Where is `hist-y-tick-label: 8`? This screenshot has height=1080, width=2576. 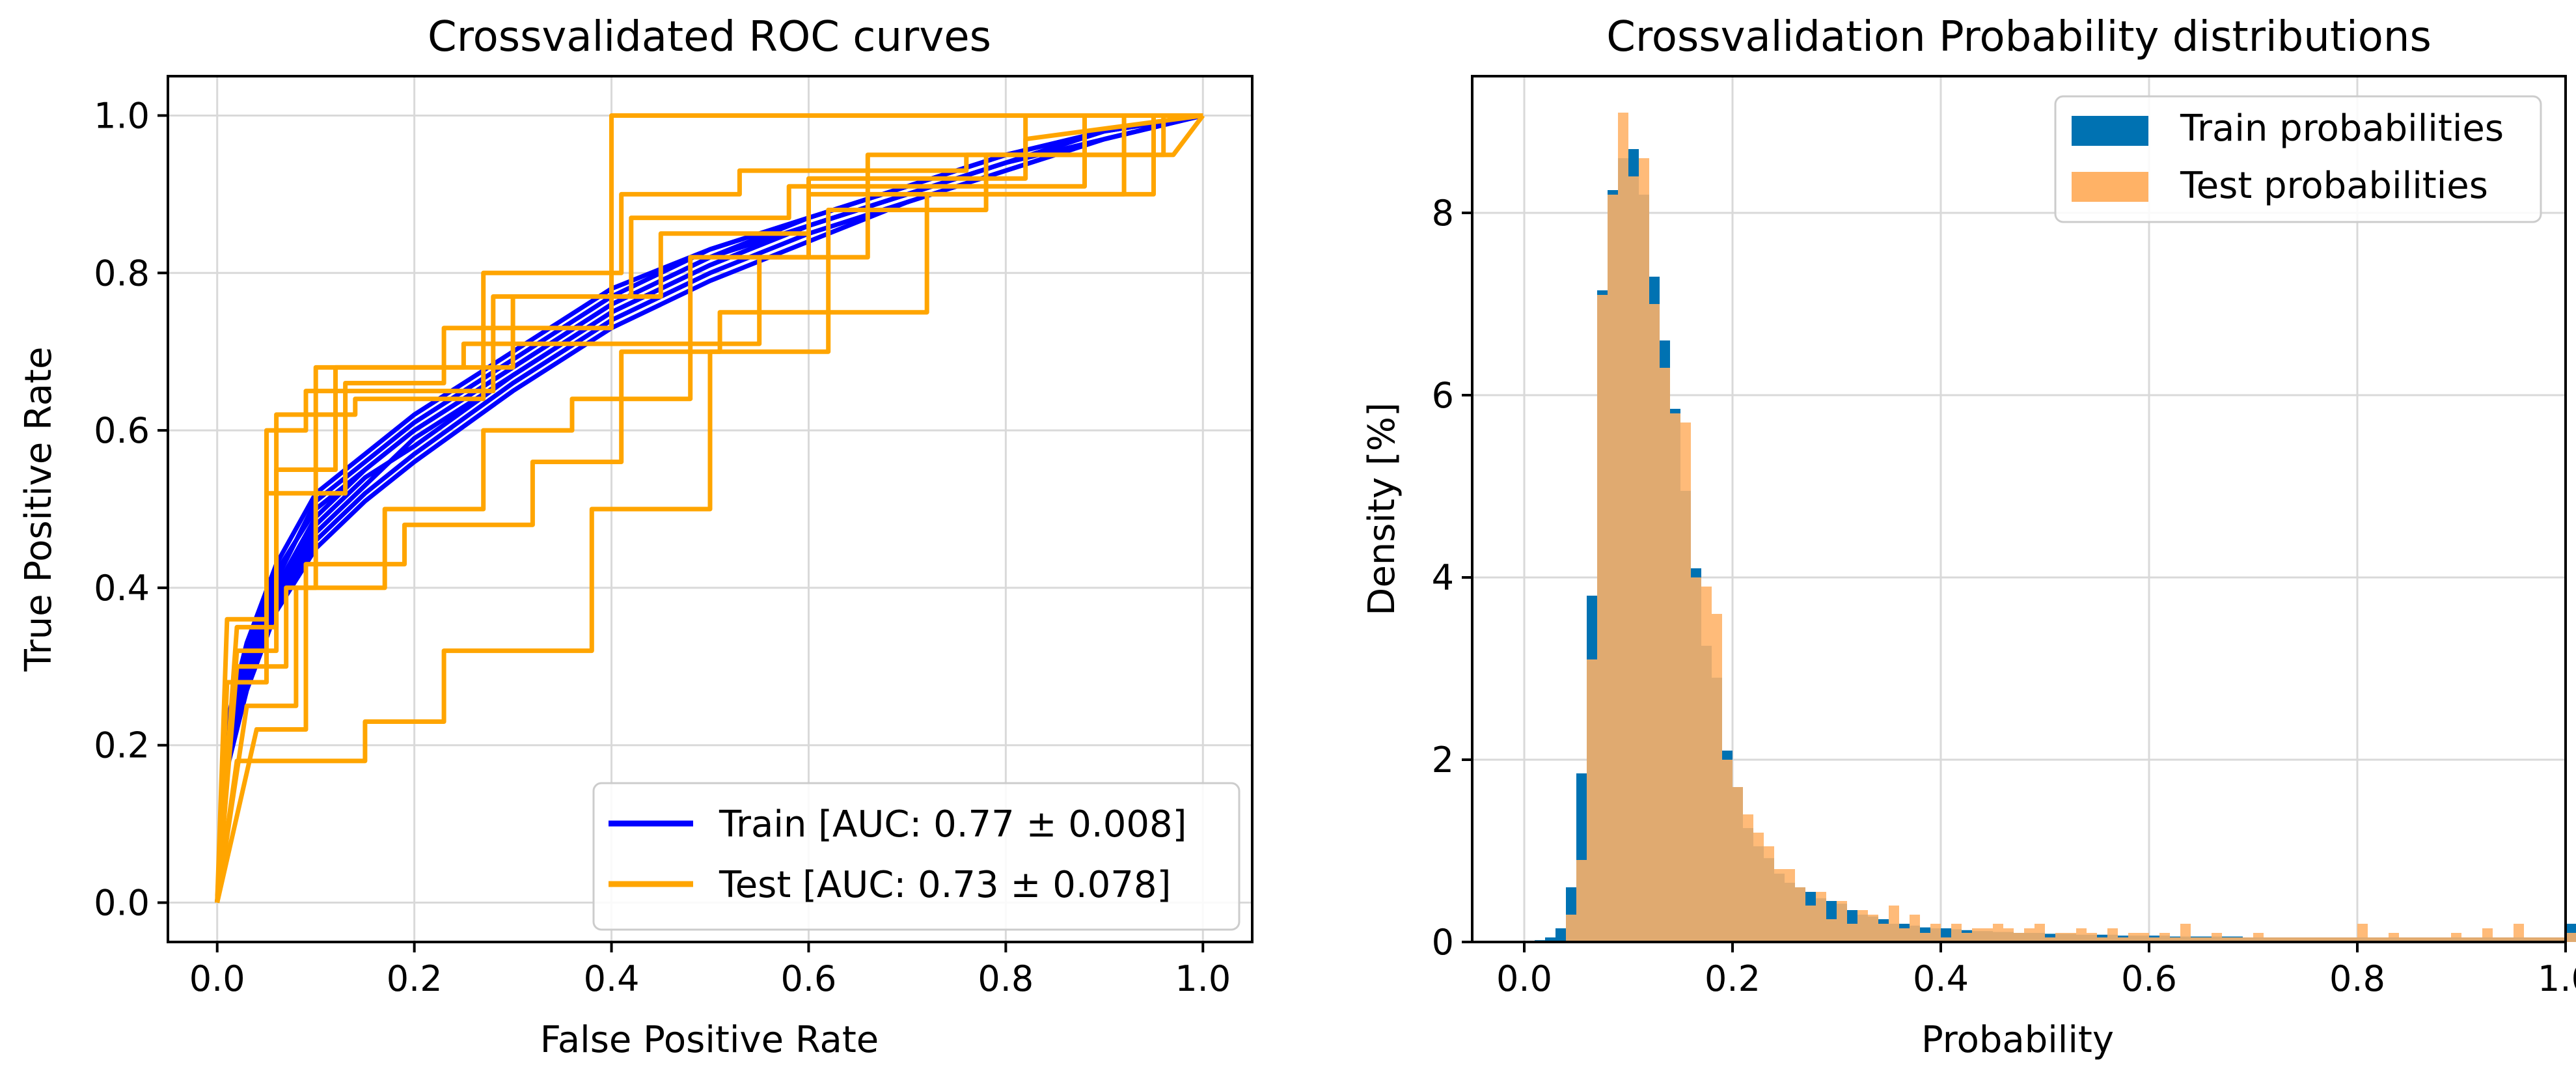 hist-y-tick-label: 8 is located at coordinates (1443, 214).